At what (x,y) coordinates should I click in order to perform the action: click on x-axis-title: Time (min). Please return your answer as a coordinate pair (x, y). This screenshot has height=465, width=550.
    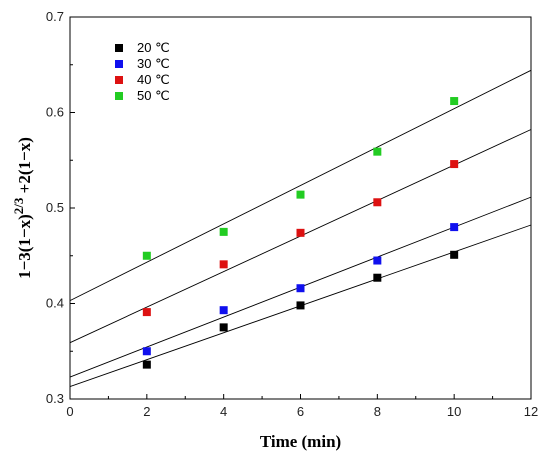
    Looking at the image, I should click on (300, 441).